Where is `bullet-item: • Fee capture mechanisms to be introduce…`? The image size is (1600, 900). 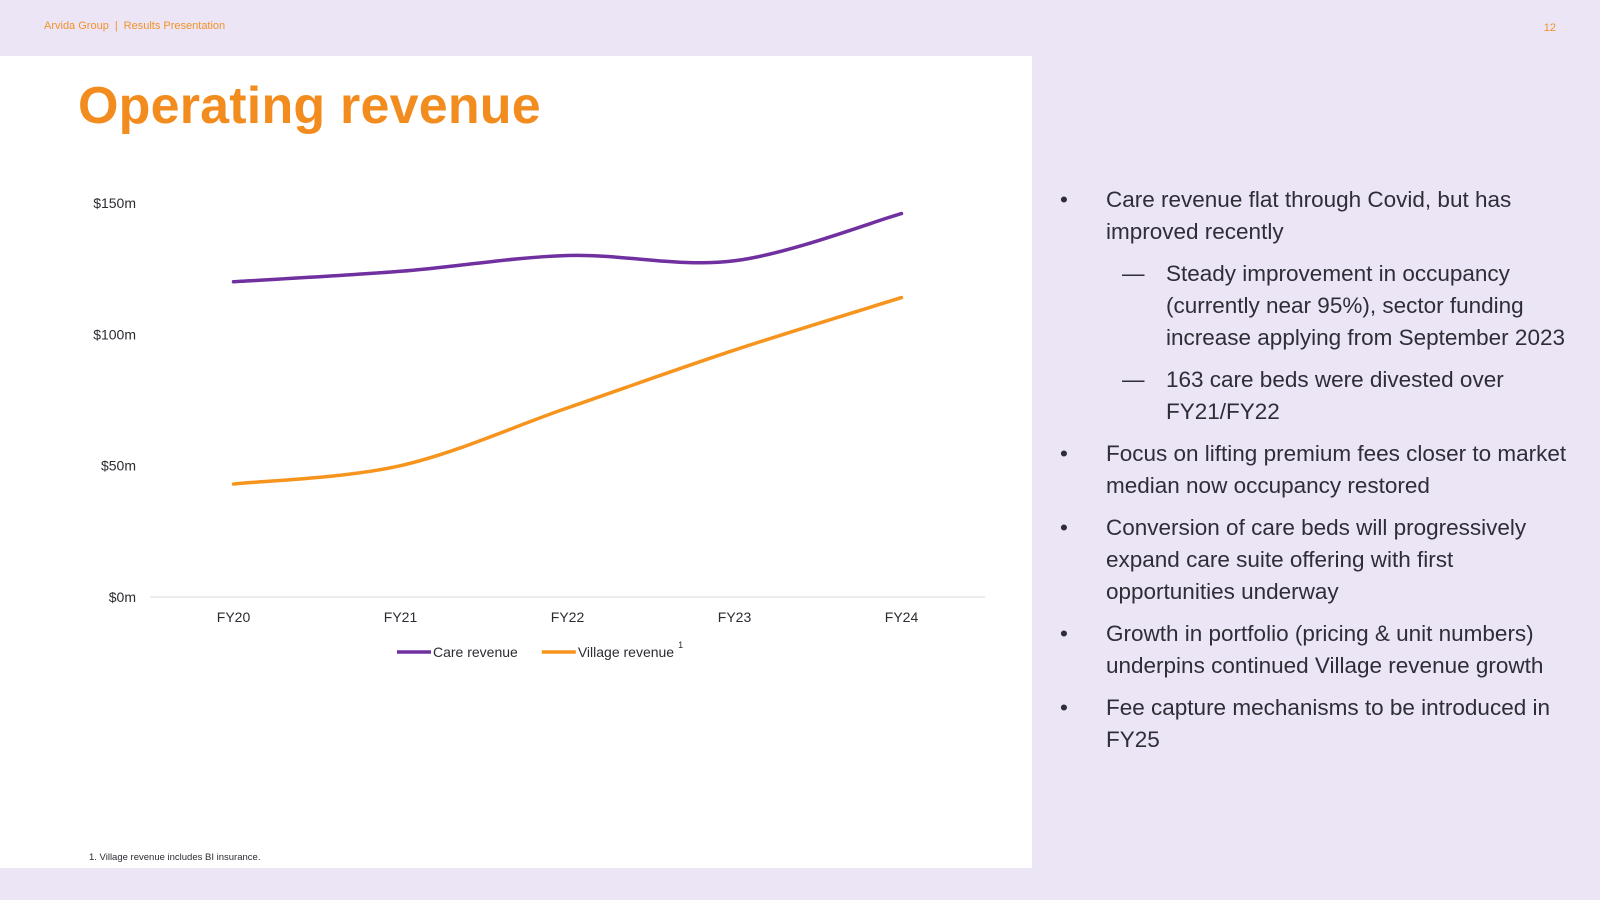
bullet-item: • Fee capture mechanisms to be introduce… is located at coordinates (1318, 724).